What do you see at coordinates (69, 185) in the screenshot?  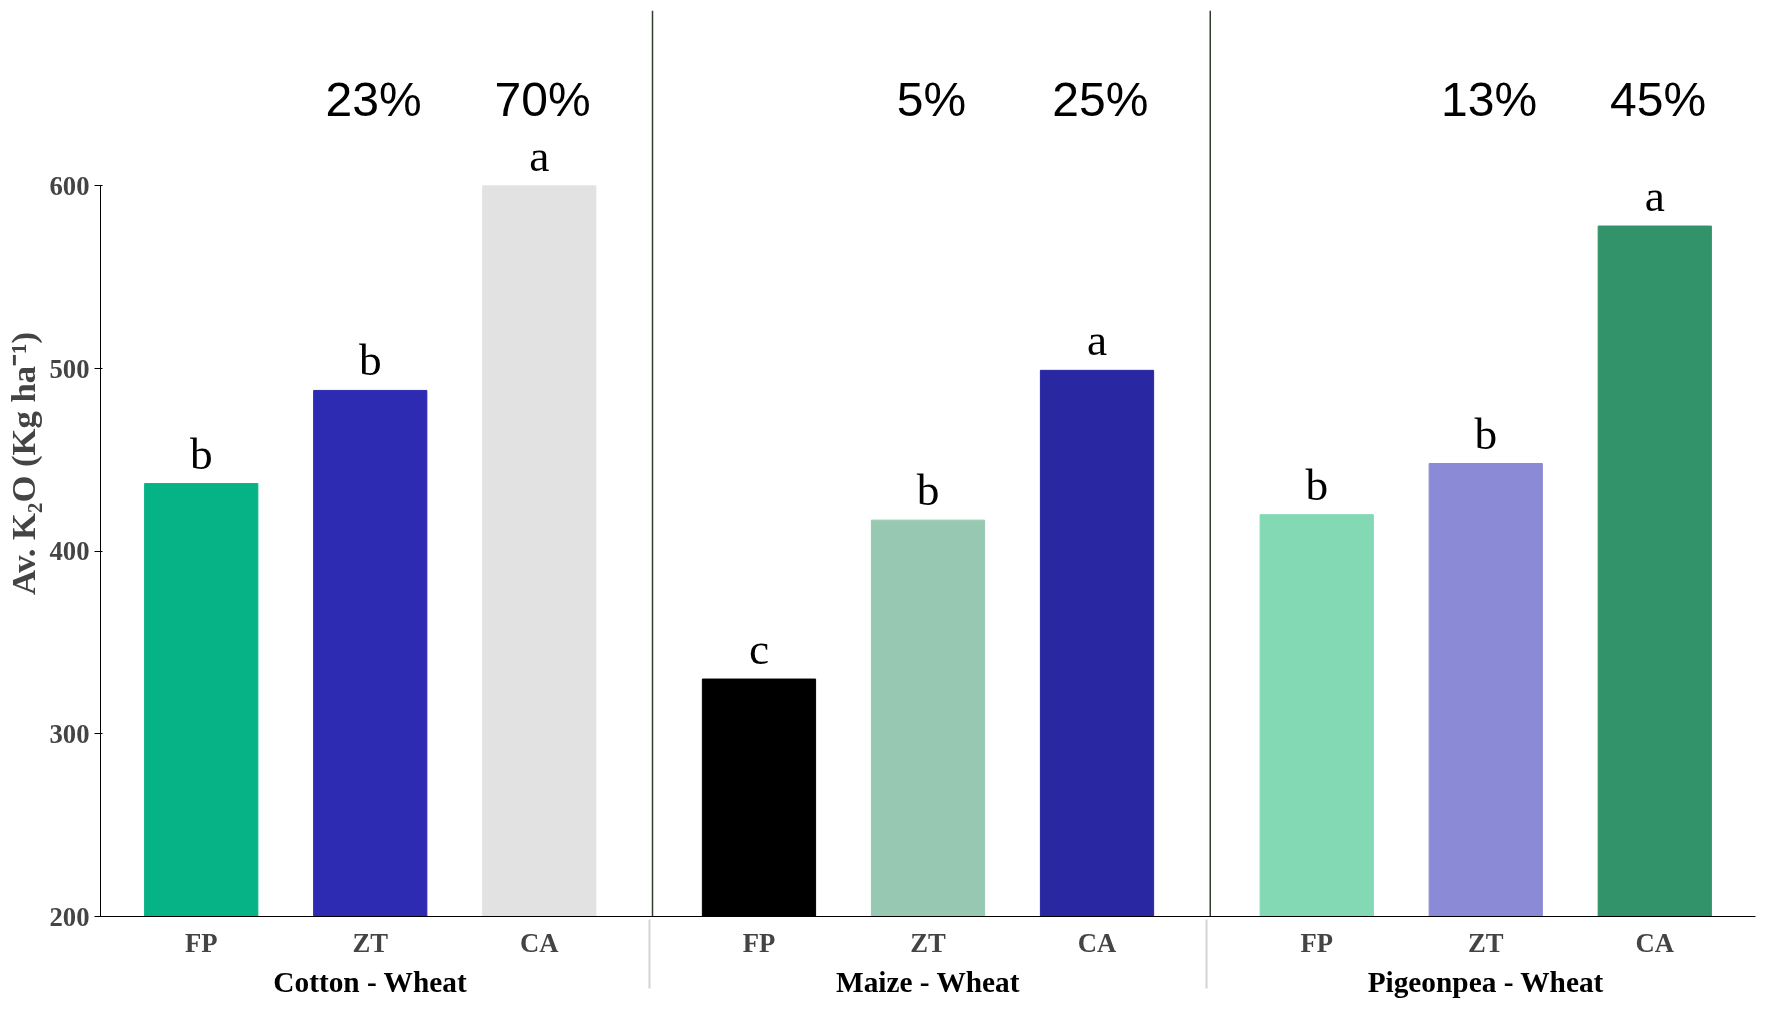 I see `y-tick-label: 600` at bounding box center [69, 185].